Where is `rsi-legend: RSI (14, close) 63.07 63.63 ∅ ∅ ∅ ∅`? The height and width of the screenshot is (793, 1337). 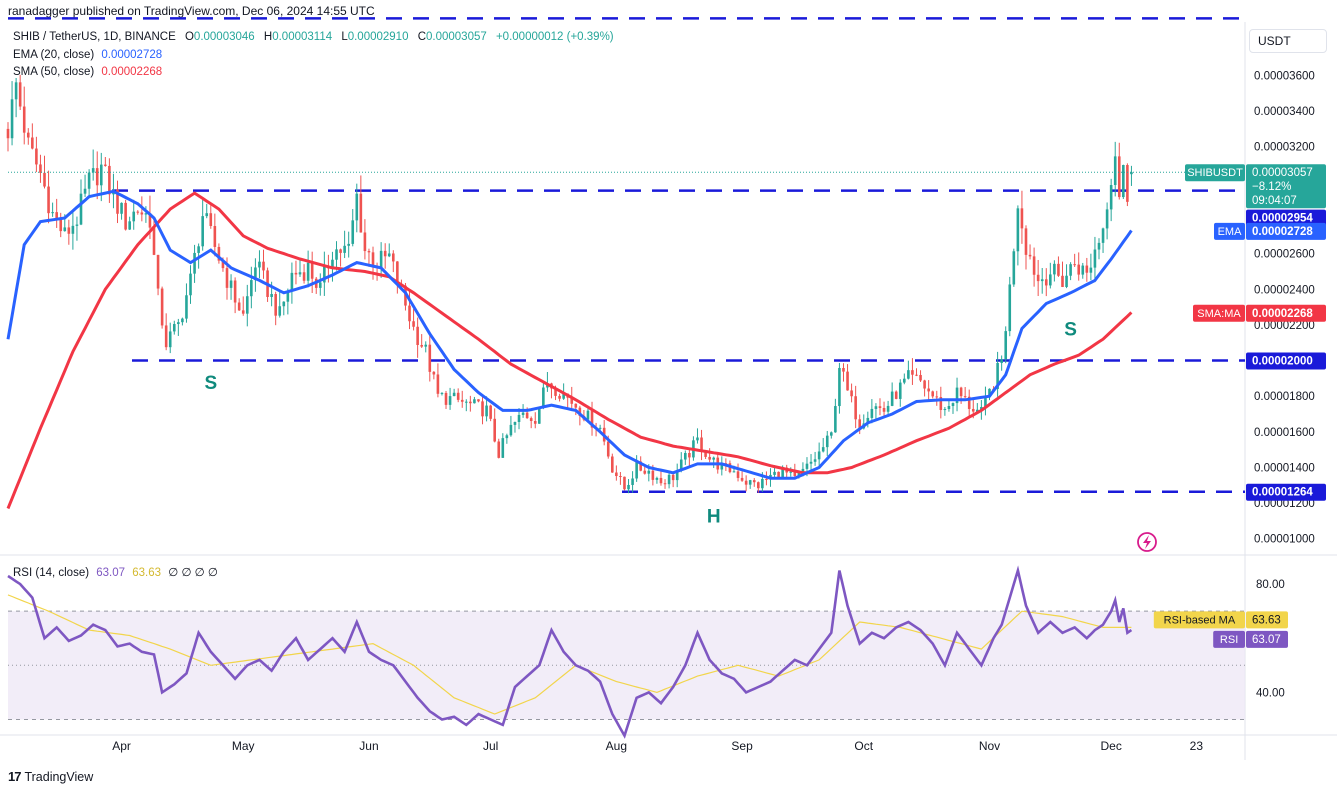 rsi-legend: RSI (14, close) 63.07 63.63 ∅ ∅ ∅ ∅ is located at coordinates (115, 572).